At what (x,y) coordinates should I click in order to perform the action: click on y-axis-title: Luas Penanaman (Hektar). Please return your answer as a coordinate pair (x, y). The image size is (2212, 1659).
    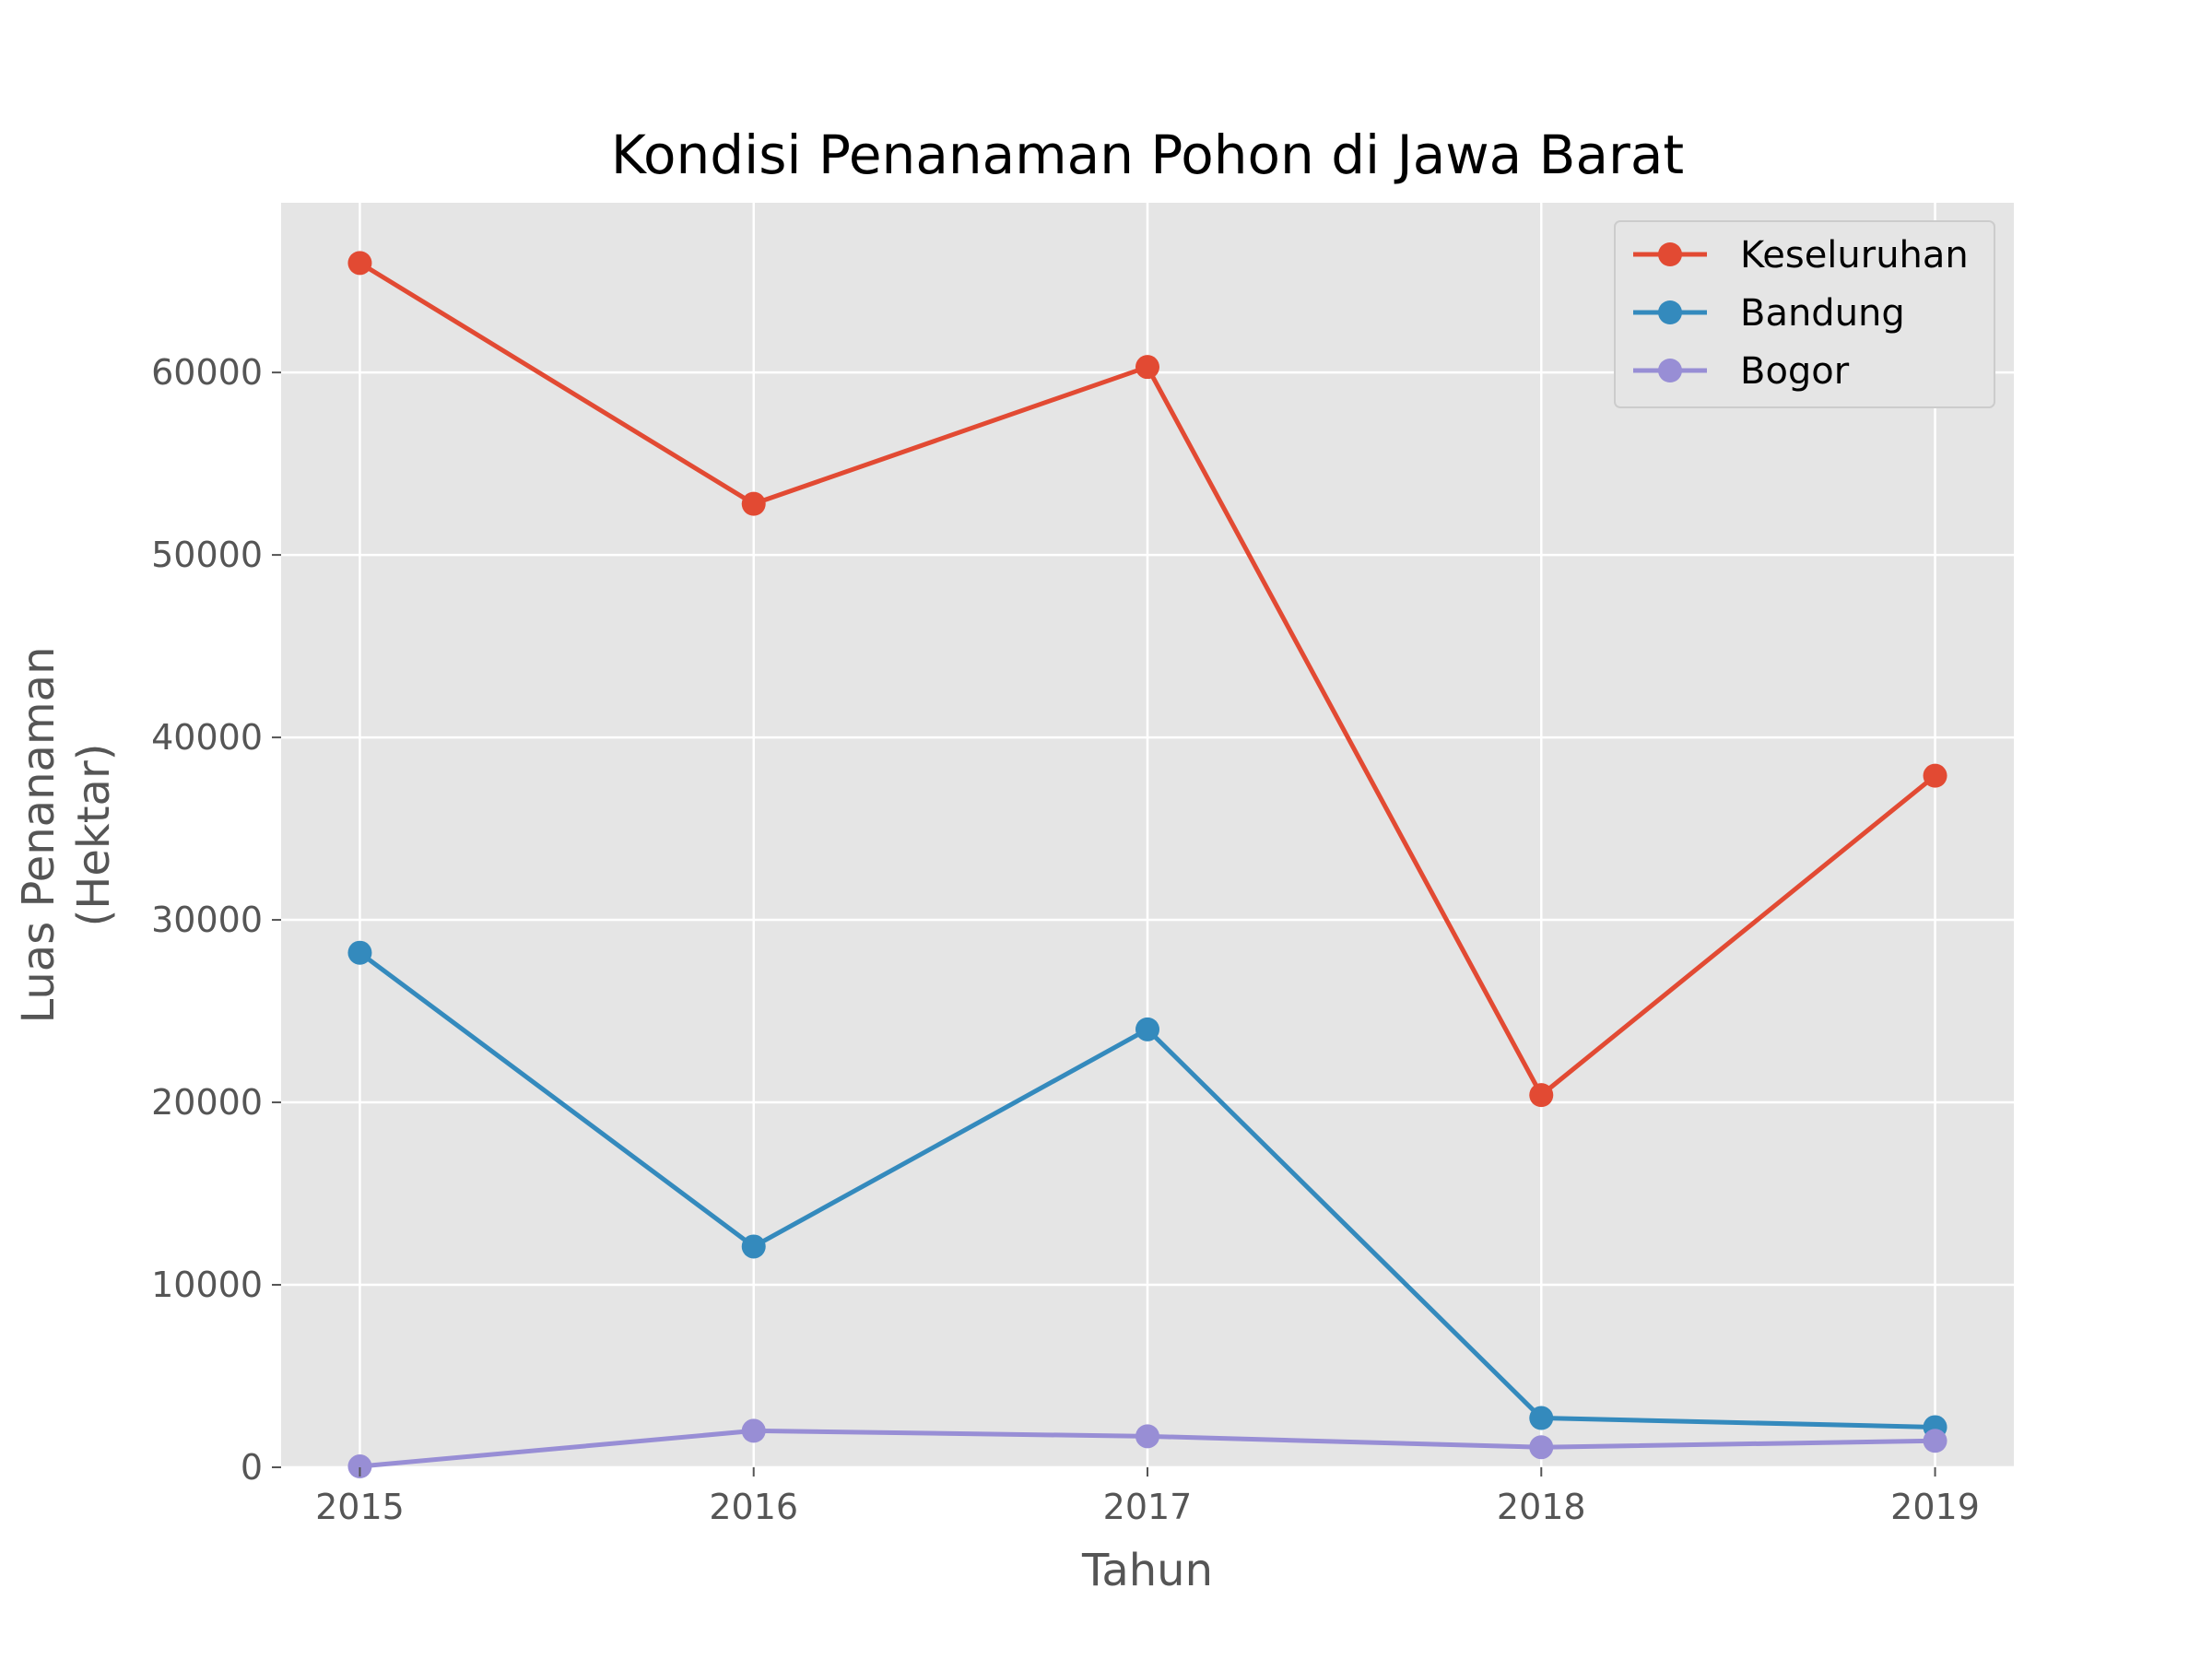
    Looking at the image, I should click on (66, 834).